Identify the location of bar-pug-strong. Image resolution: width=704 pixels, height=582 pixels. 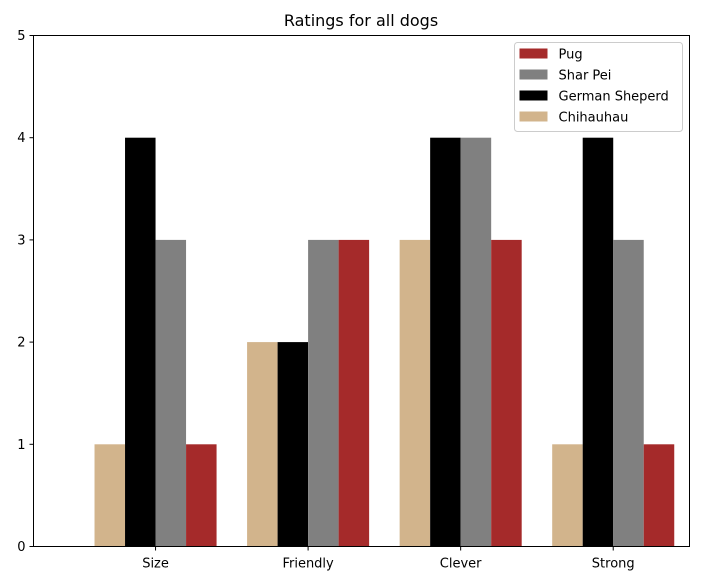
(659, 495).